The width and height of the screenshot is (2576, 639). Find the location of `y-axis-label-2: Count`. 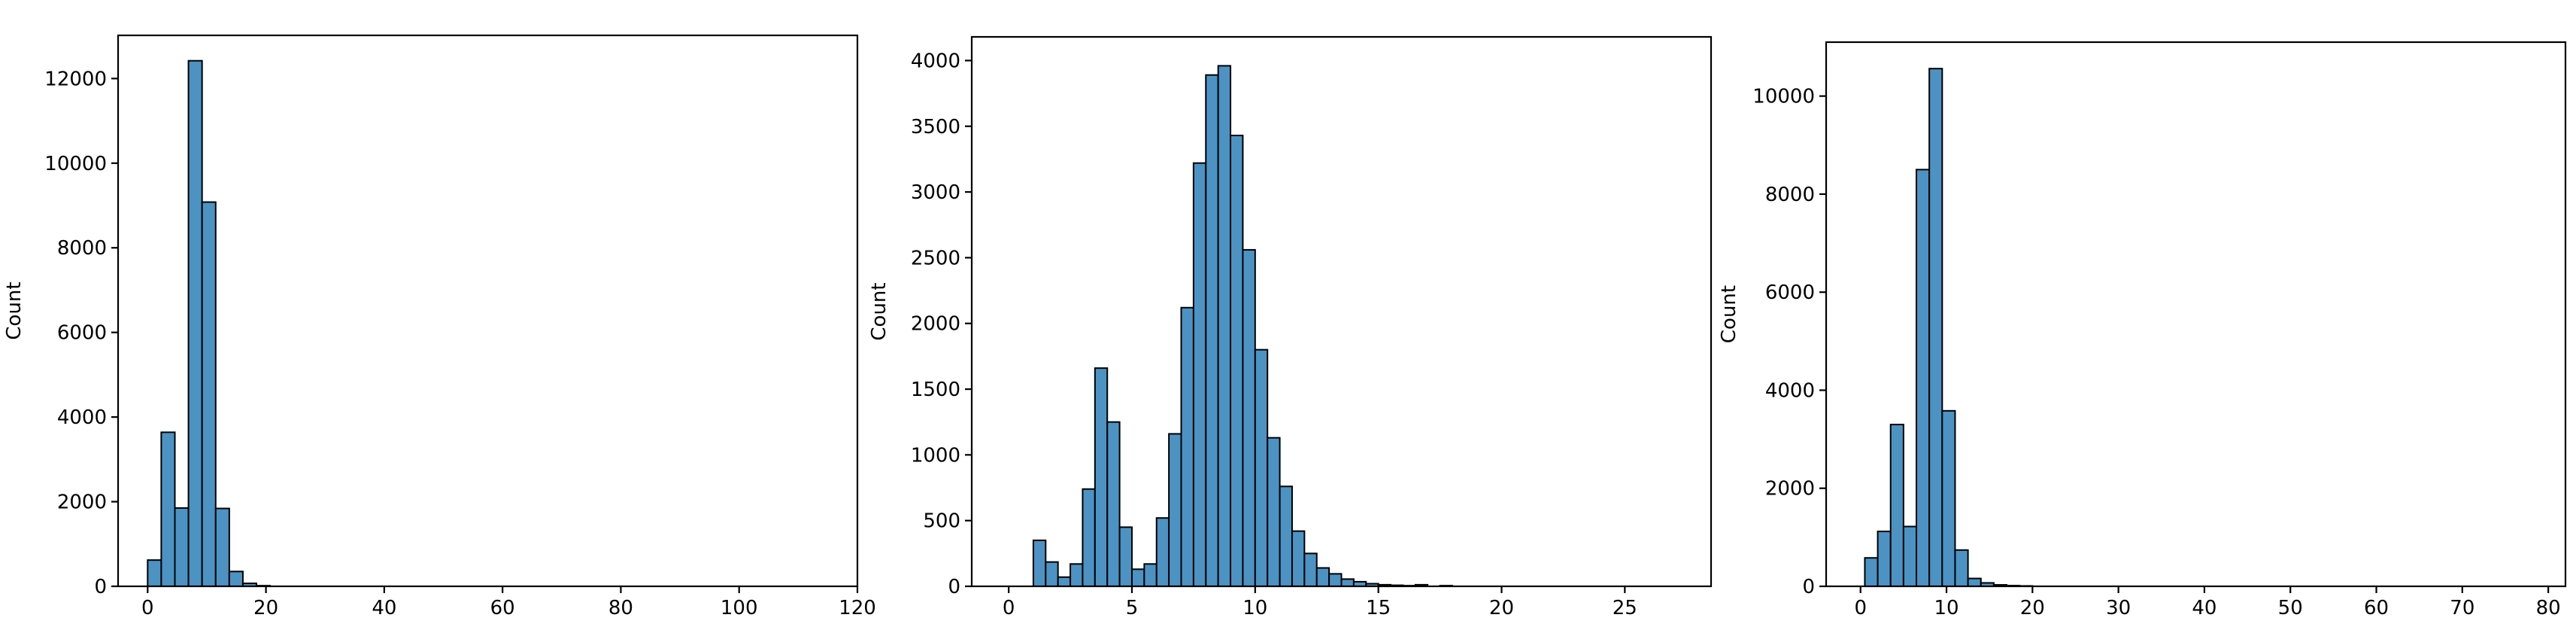

y-axis-label-2: Count is located at coordinates (879, 311).